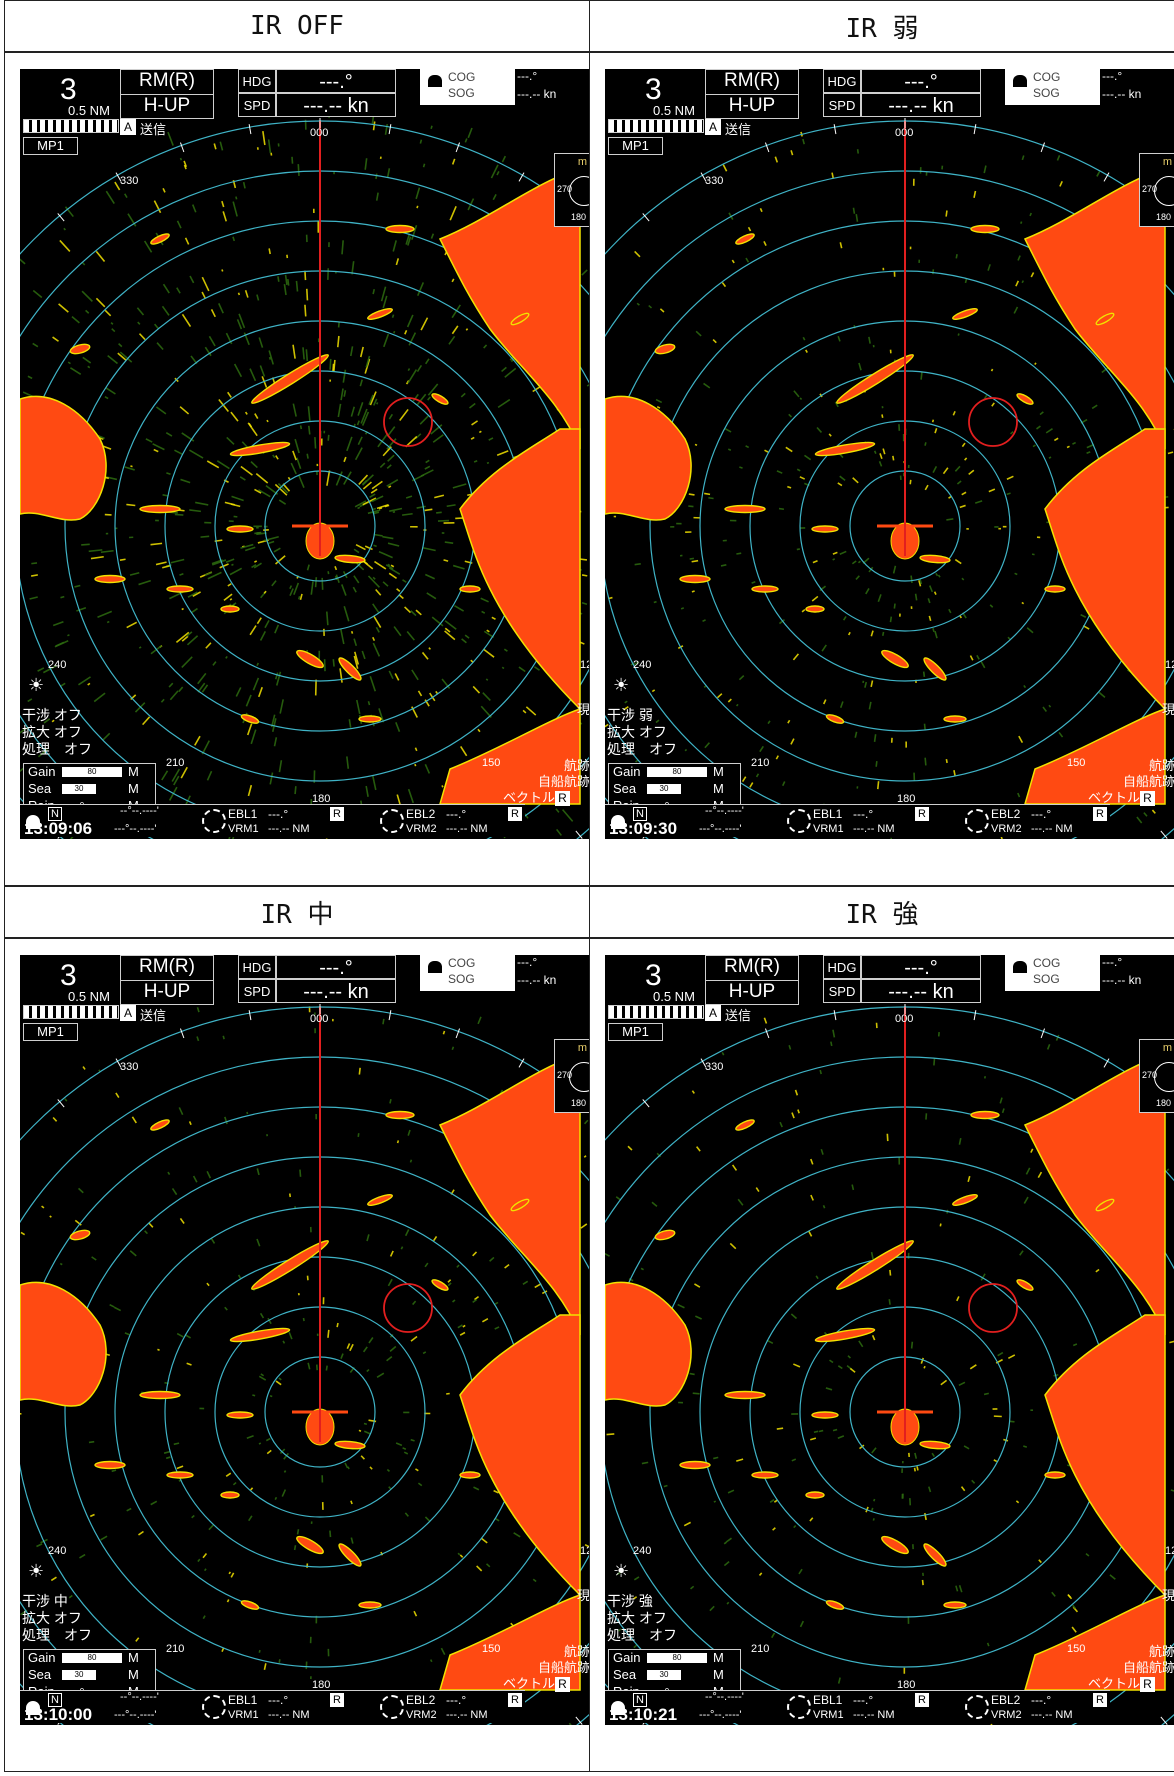 The image size is (1174, 1776). I want to click on interference-rejection-status: 干涉 中, so click(45, 1601).